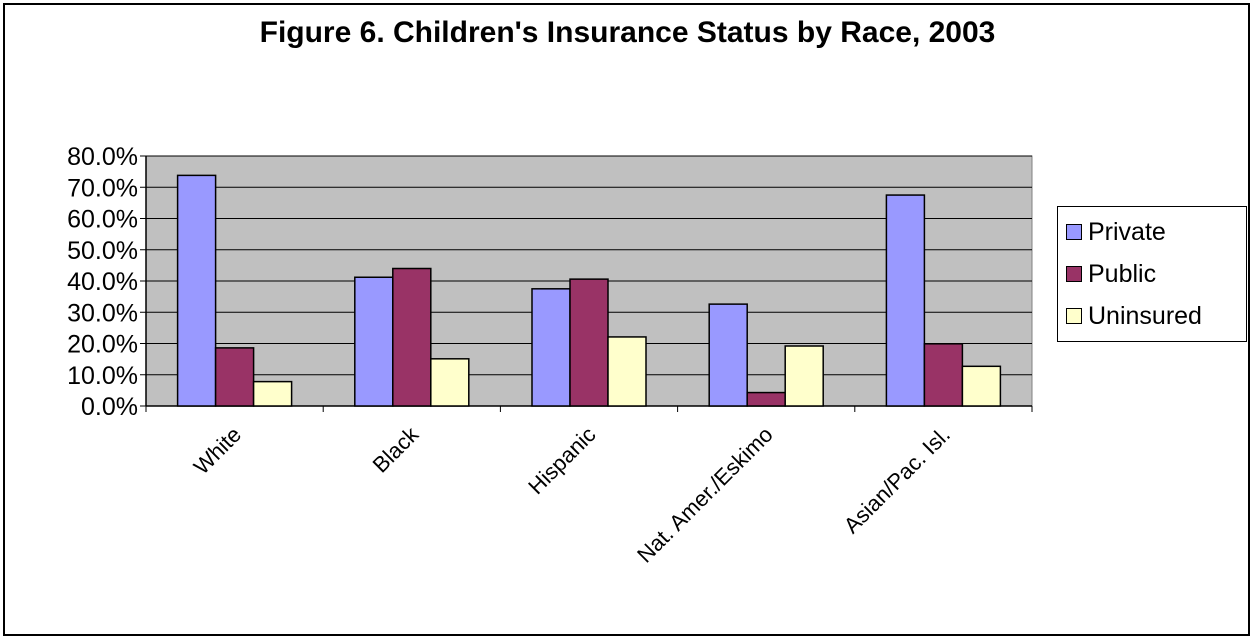 The width and height of the screenshot is (1255, 641). I want to click on legend-item-uninsured: Uninsured, so click(1134, 316).